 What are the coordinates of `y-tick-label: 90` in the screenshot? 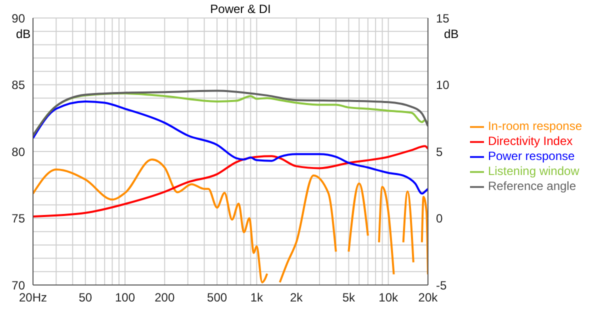 It's located at (19, 18).